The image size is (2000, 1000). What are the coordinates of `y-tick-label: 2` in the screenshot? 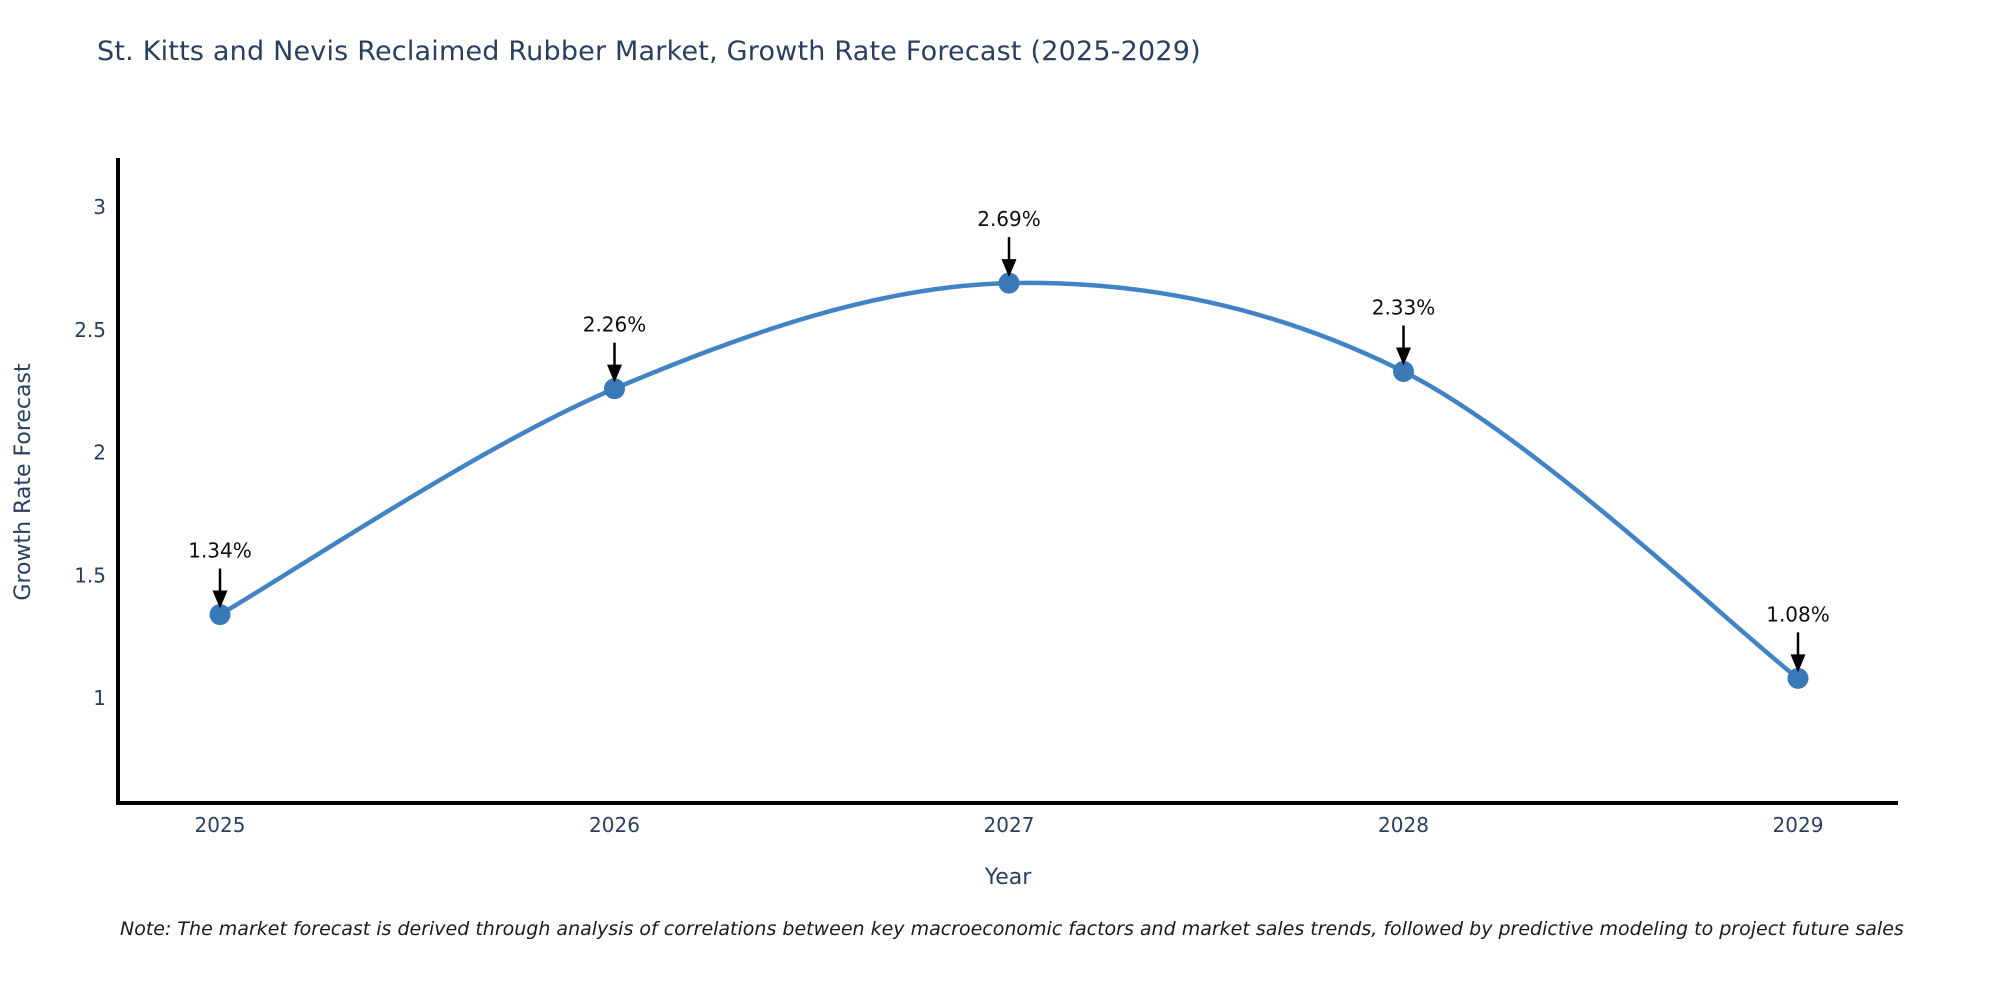 It's located at (99, 453).